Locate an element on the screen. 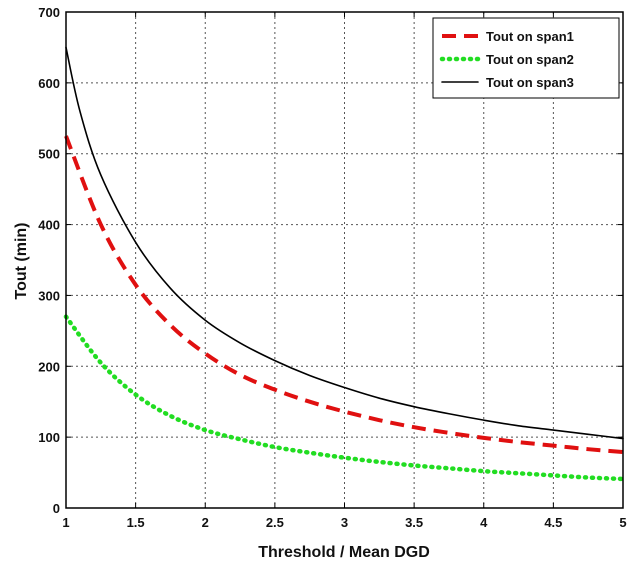  y-tick-label: 400 is located at coordinates (49, 225).